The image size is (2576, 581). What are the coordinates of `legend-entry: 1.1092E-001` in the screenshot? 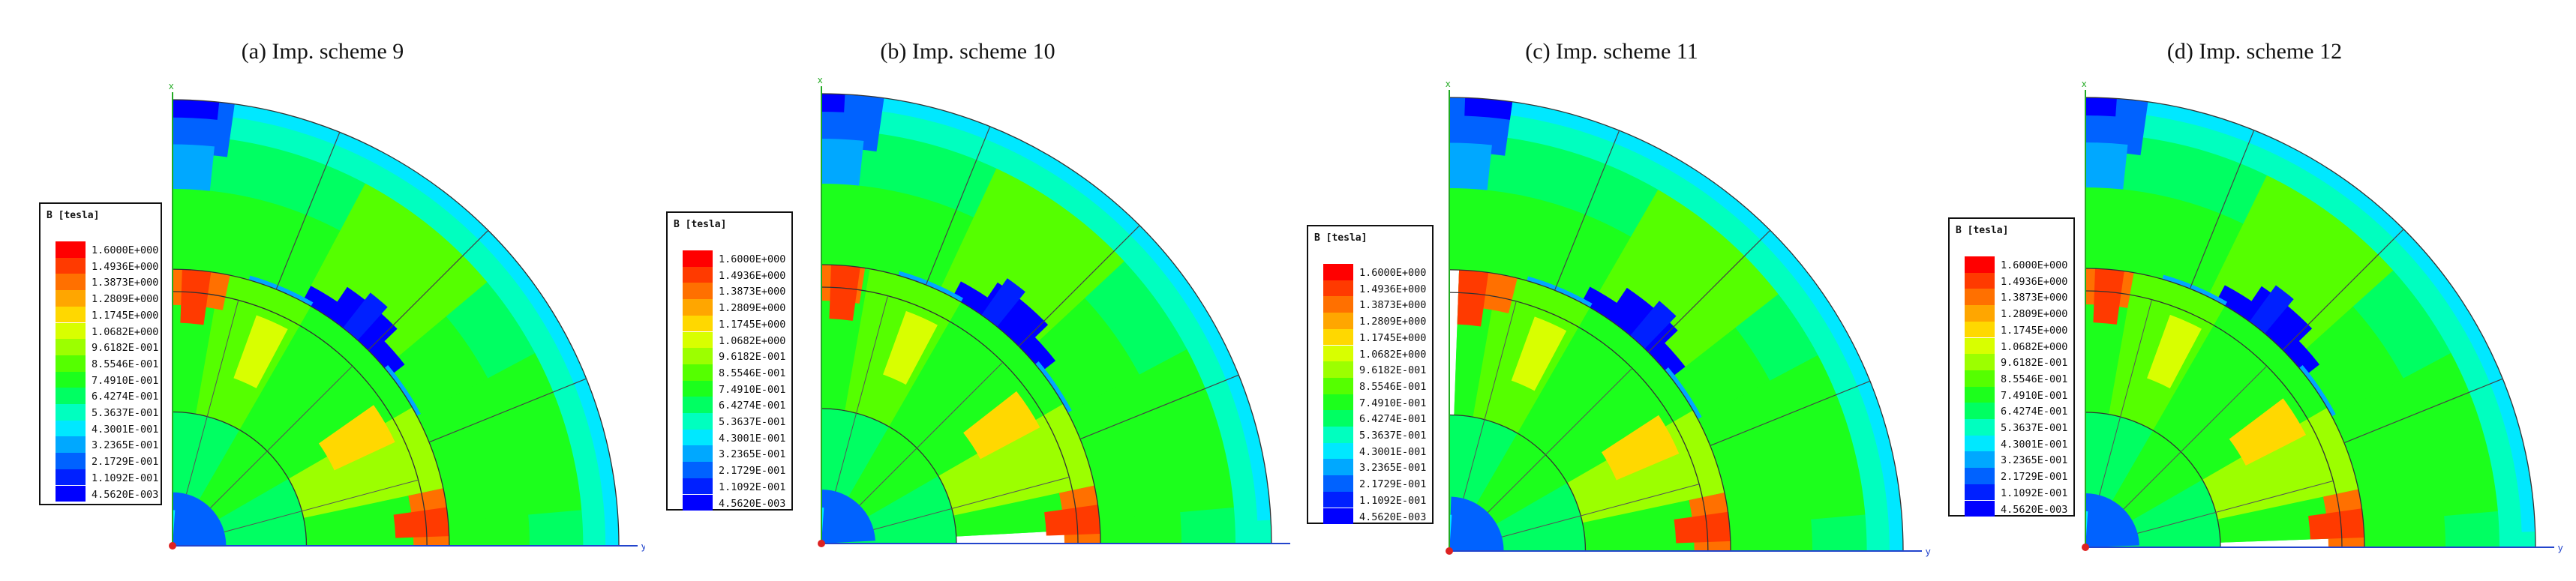 It's located at (2025, 492).